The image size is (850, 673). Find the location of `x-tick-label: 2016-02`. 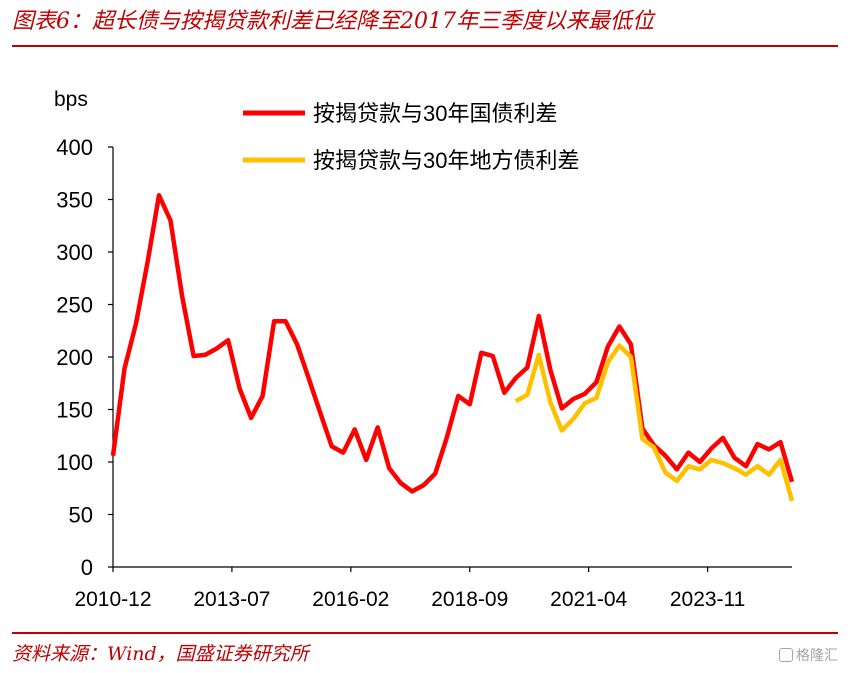

x-tick-label: 2016-02 is located at coordinates (350, 599).